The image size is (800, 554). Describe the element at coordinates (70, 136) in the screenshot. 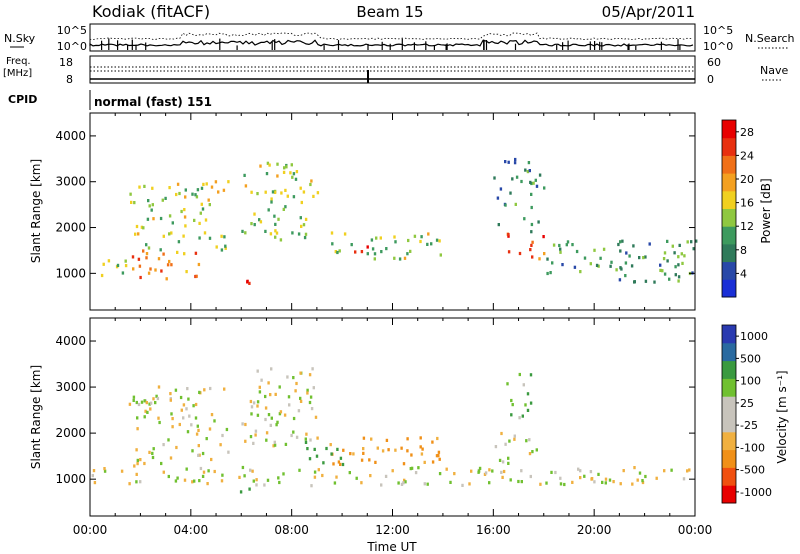

I see `y-tick-label: 4000` at that location.